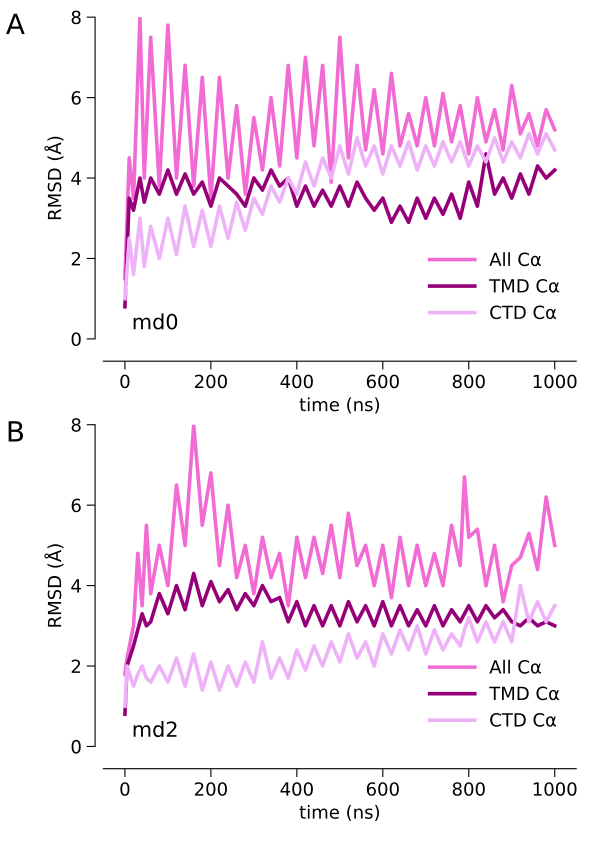  I want to click on text: A, so click(15, 24).